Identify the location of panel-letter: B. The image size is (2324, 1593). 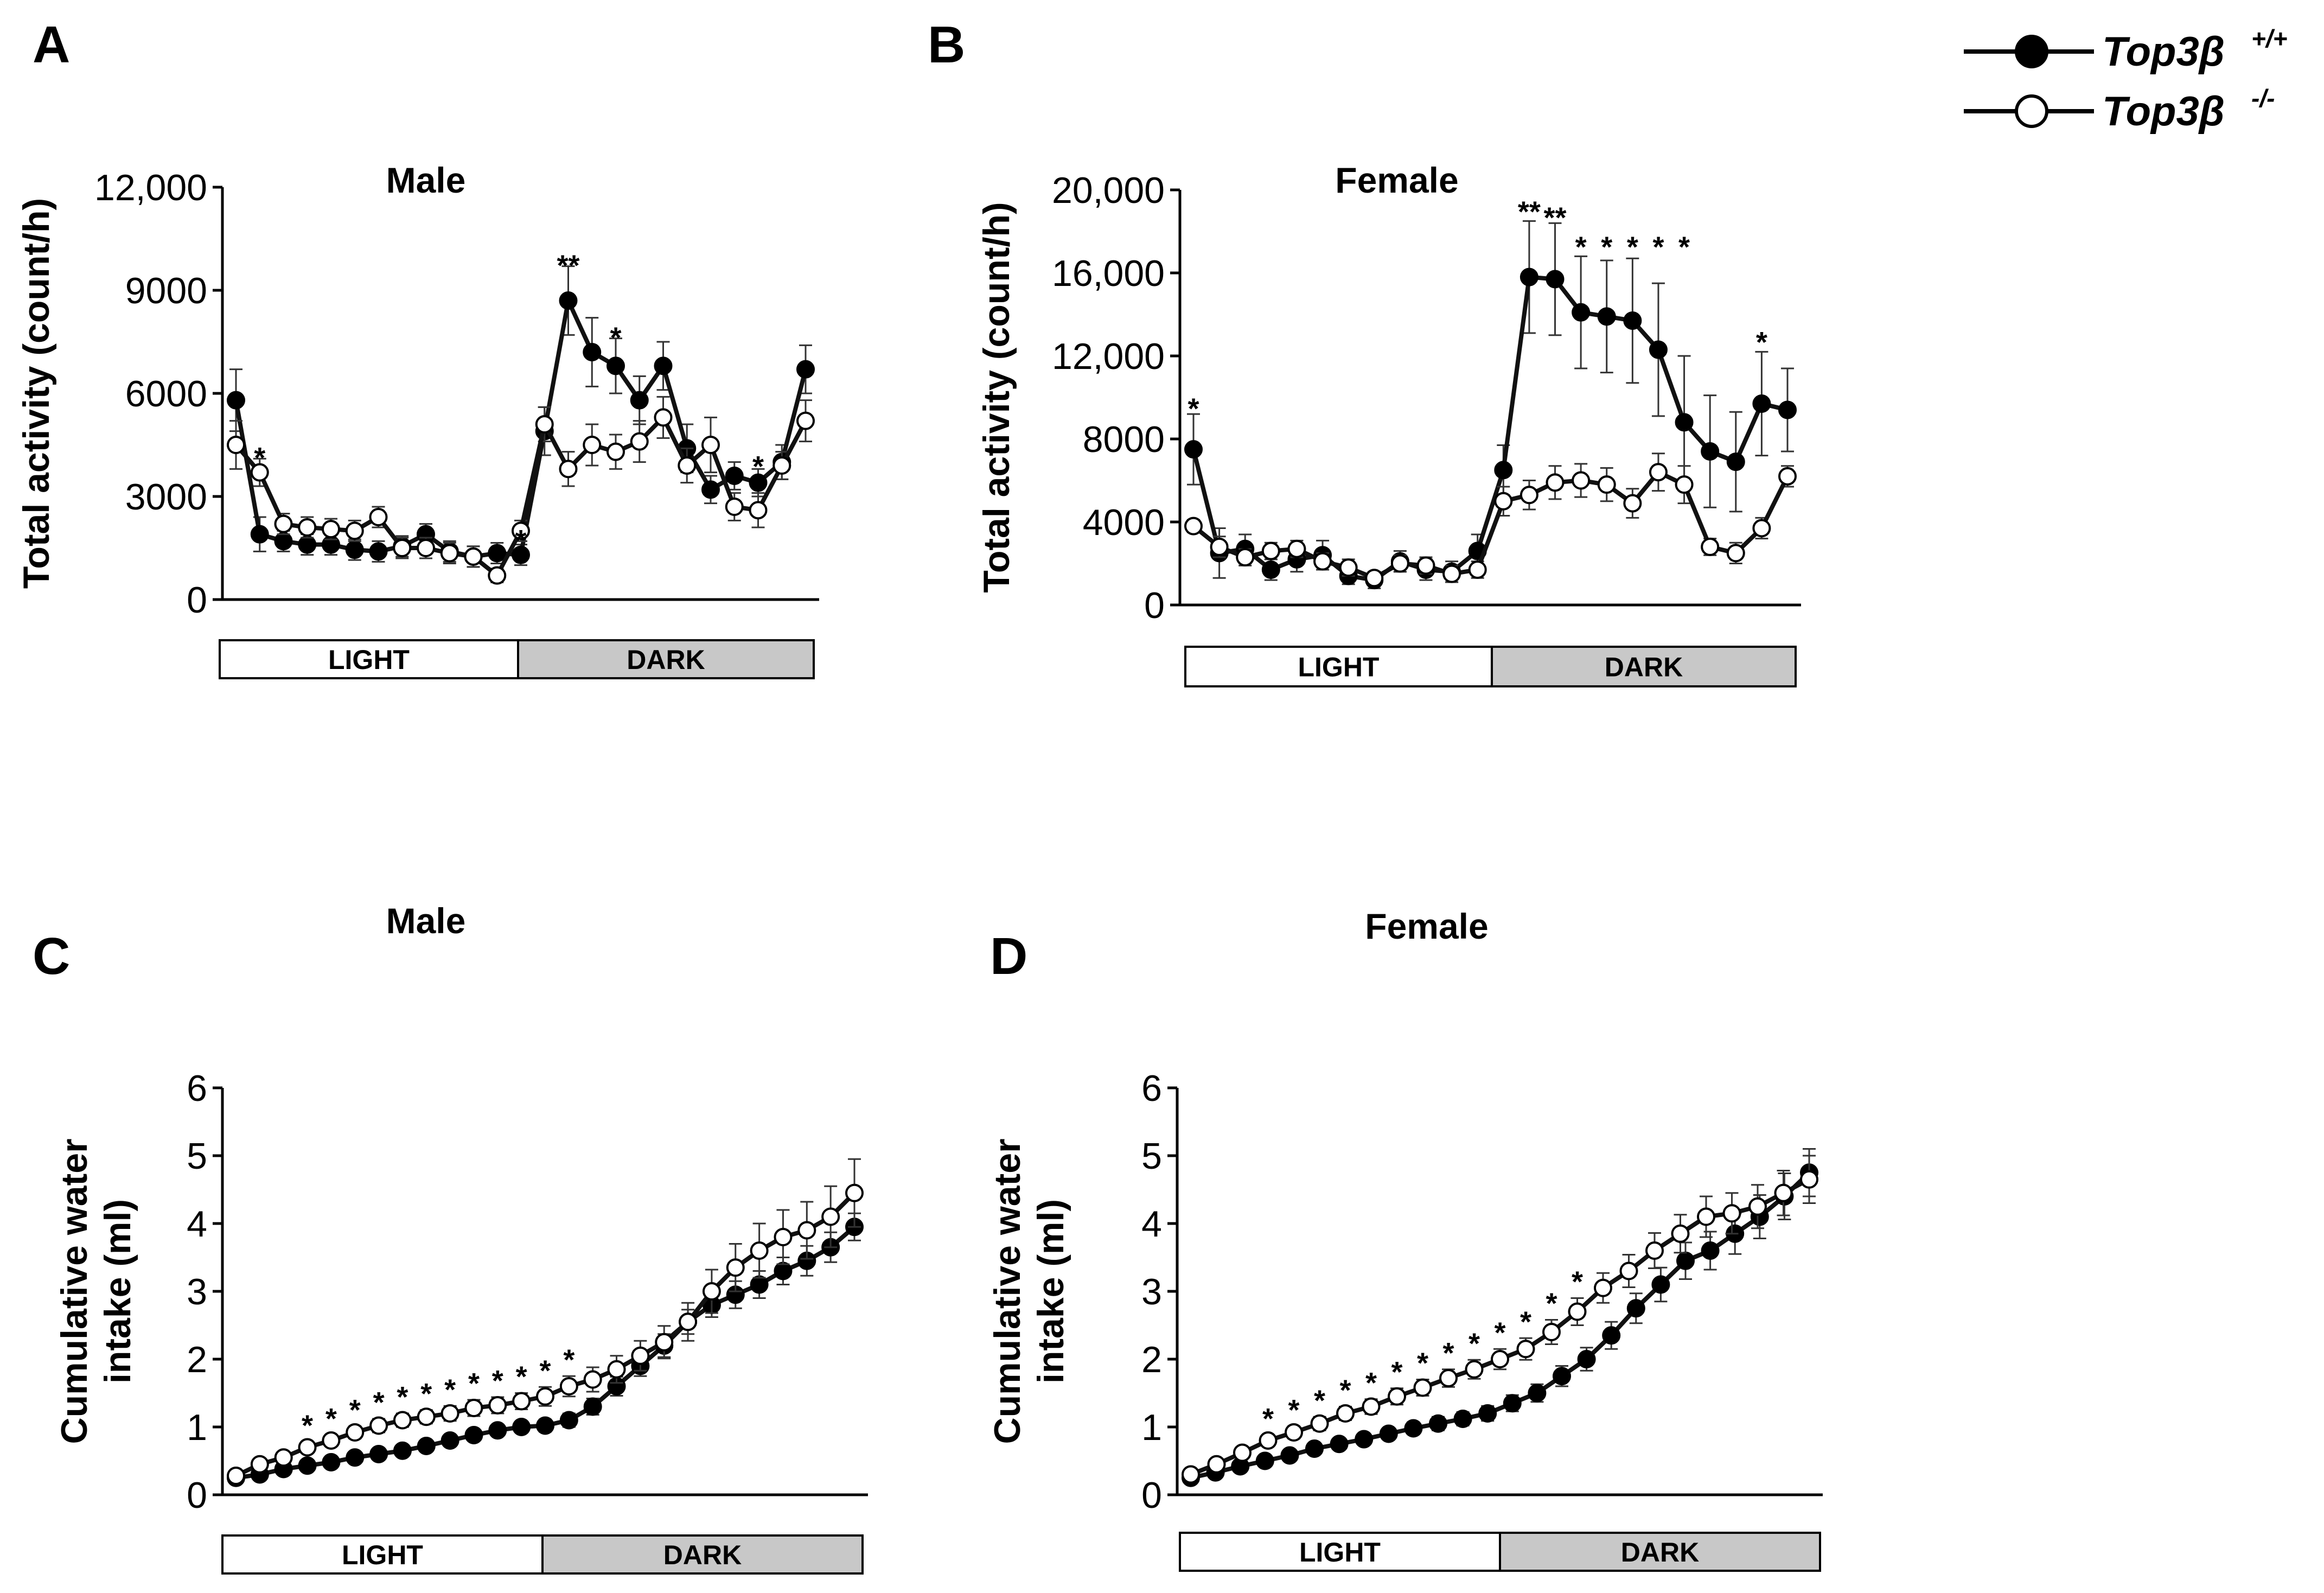
(946, 45).